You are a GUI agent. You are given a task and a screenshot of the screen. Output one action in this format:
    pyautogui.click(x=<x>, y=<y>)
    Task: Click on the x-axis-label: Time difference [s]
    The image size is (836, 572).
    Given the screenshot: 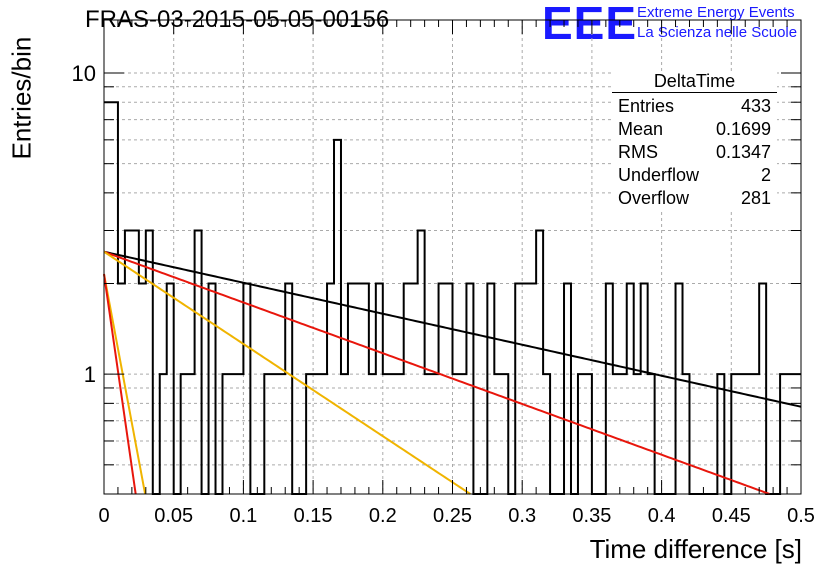 What is the action you would take?
    pyautogui.click(x=695, y=549)
    